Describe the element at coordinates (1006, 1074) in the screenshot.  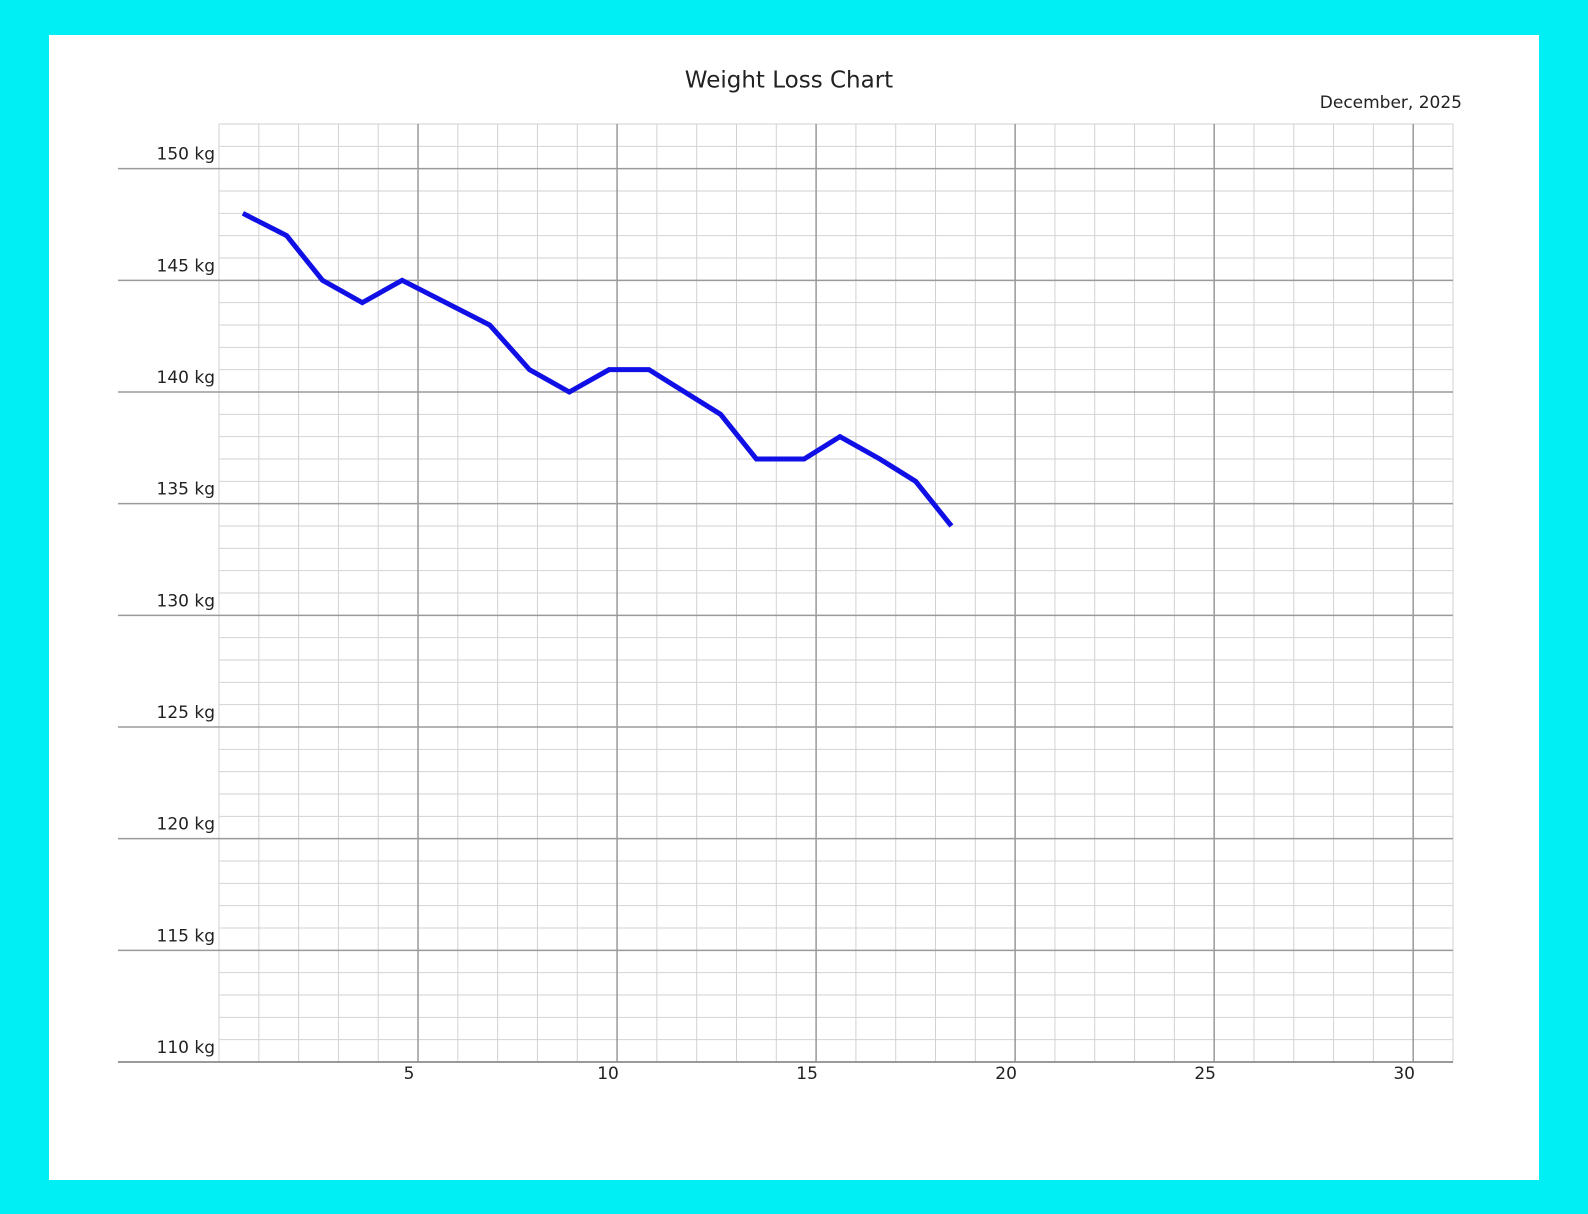
I see `x-tick-label: 20` at that location.